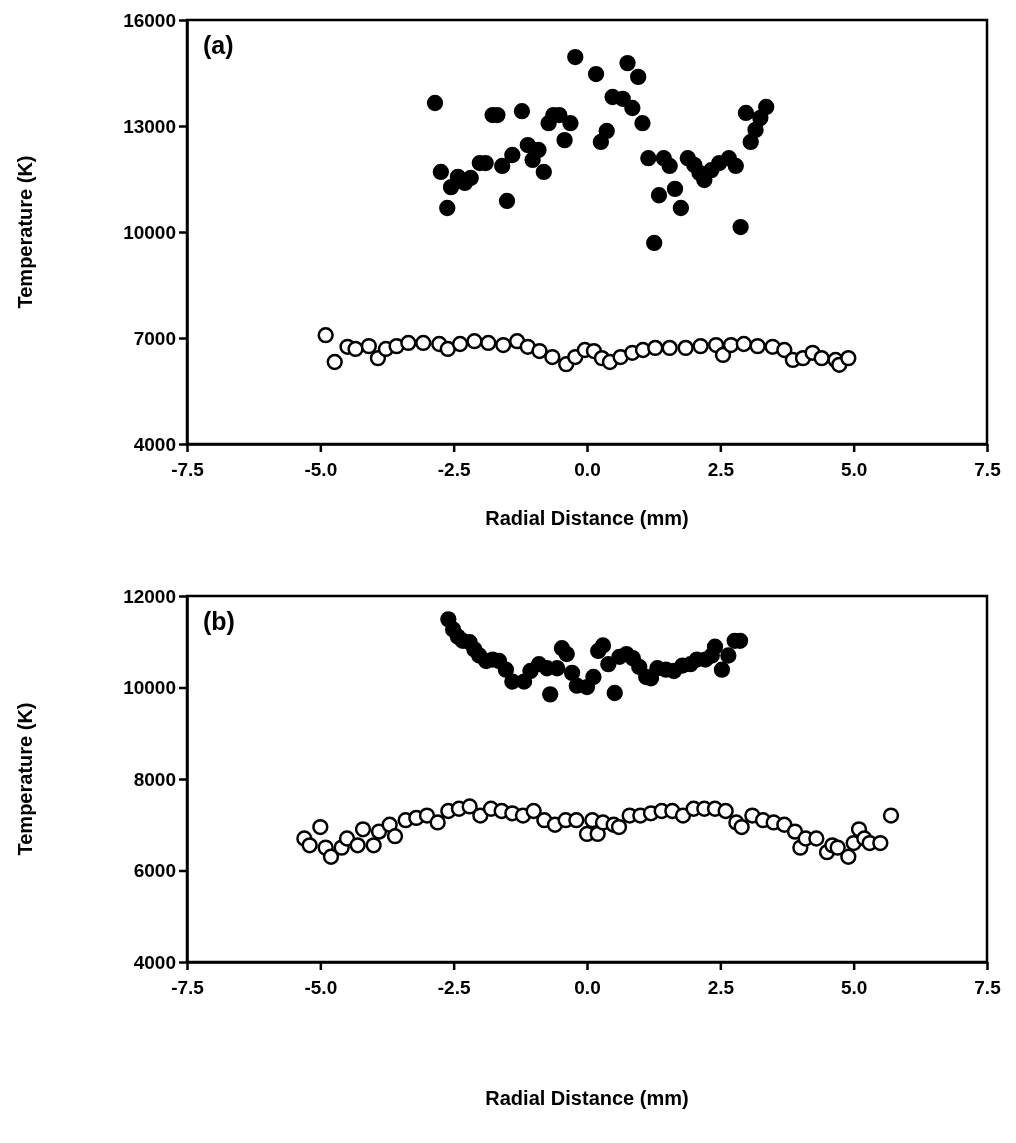 This screenshot has width=1016, height=1143. What do you see at coordinates (154, 338) in the screenshot?
I see `y-tick-label: 7000` at bounding box center [154, 338].